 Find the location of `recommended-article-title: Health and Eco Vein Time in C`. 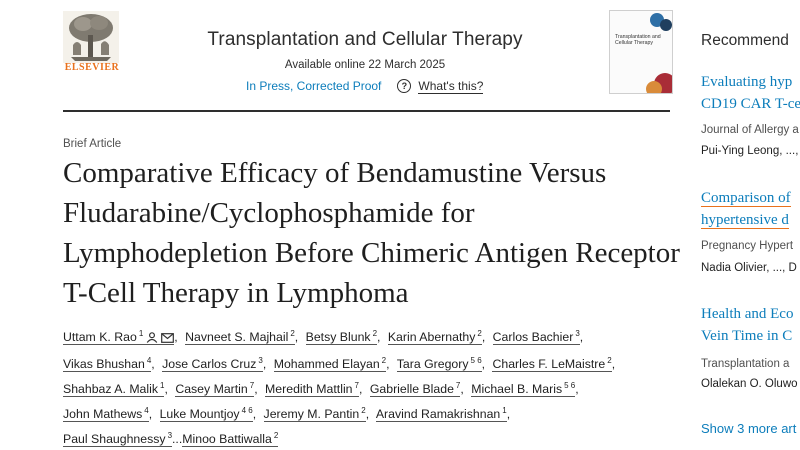

recommended-article-title: Health and Eco Vein Time in C is located at coordinates (747, 325).